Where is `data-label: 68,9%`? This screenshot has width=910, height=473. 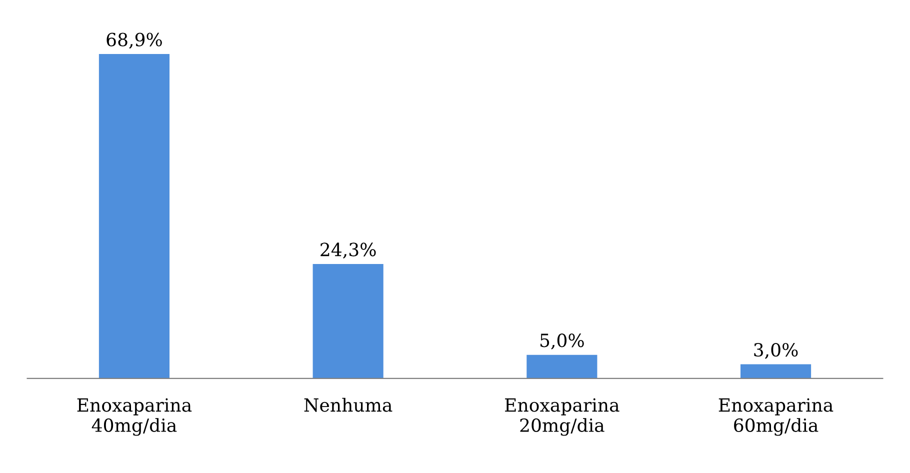 data-label: 68,9% is located at coordinates (134, 40).